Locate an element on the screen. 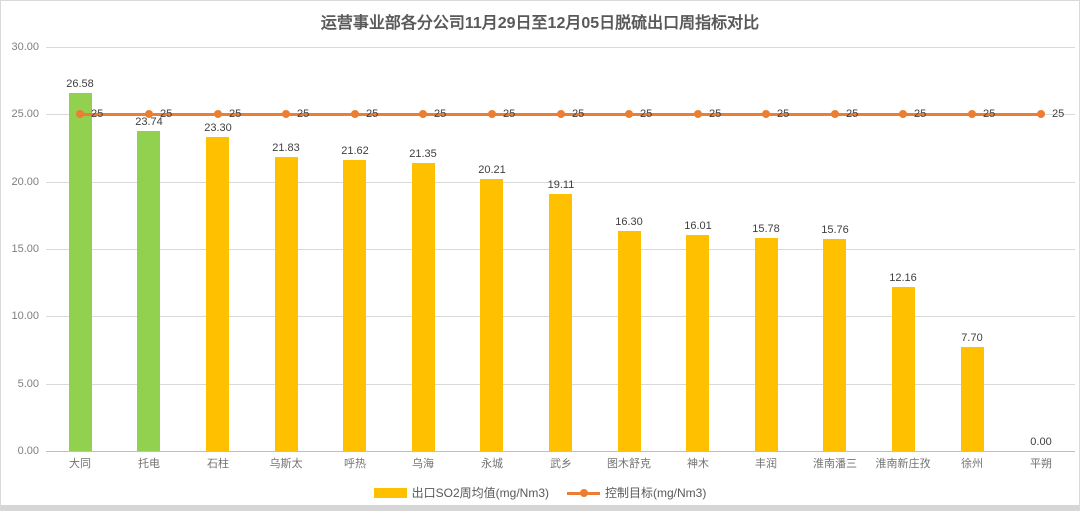 Image resolution: width=1080 pixels, height=511 pixels. legend-label: 出口SO2周均值(mg/Nm3) is located at coordinates (480, 493).